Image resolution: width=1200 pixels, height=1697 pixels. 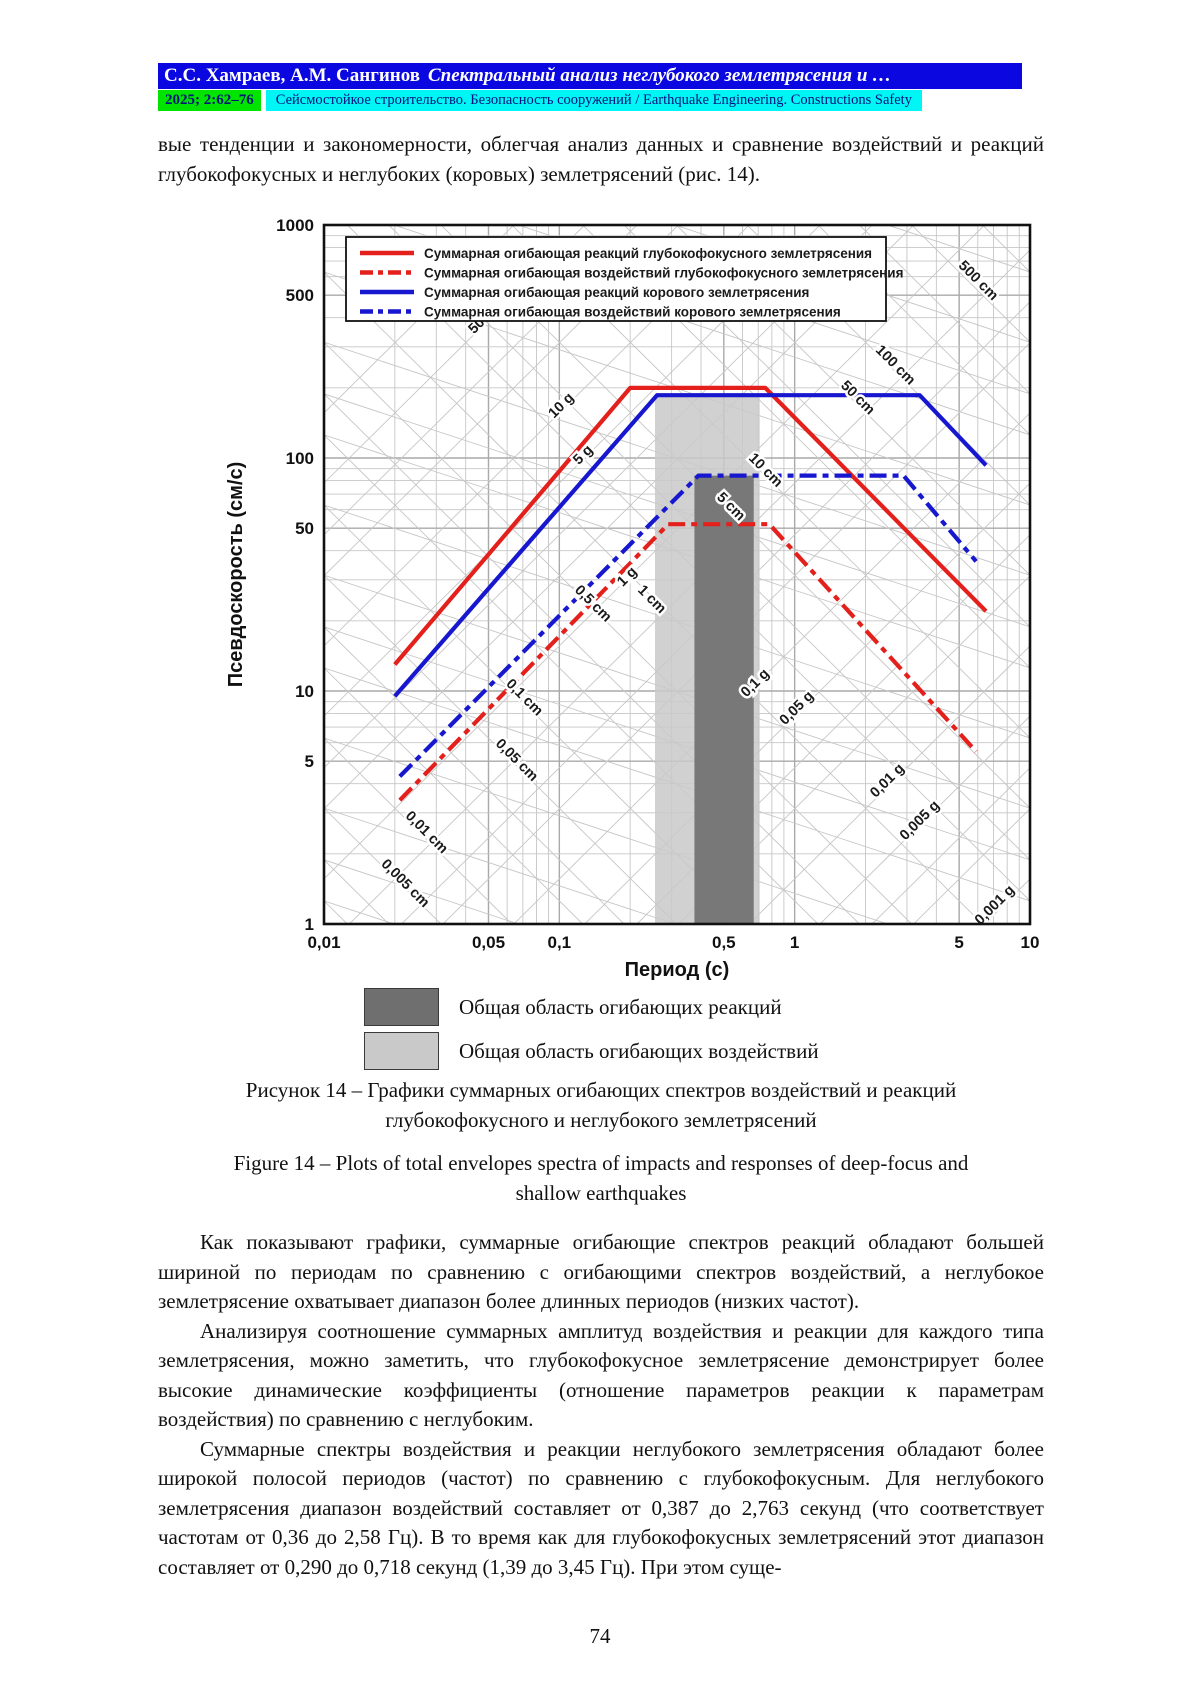 I want to click on x-tick-label: 10, so click(x=1030, y=942).